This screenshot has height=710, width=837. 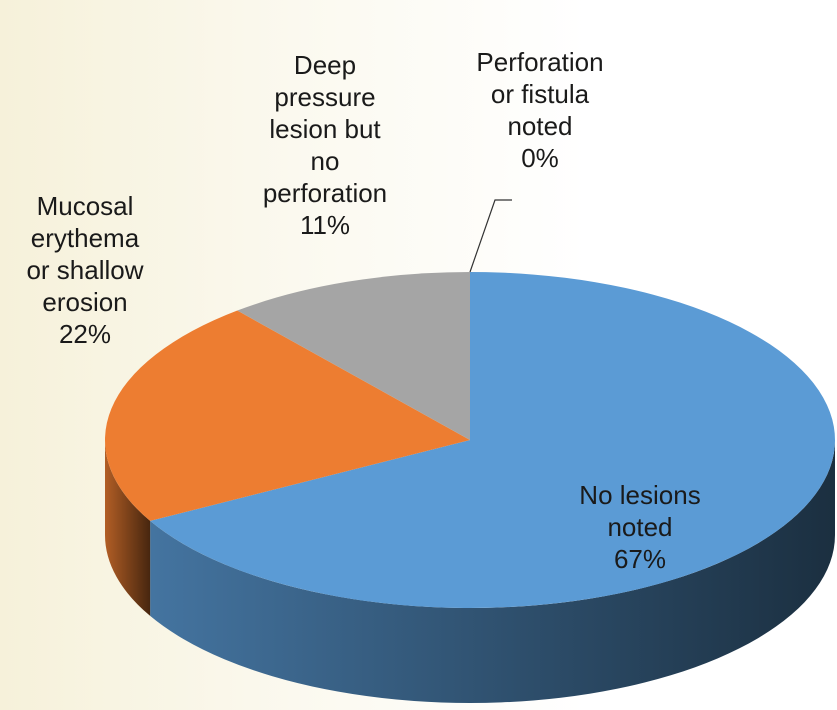 I want to click on category-label: Mucosal erythema or shallow erosion, so click(x=85, y=254).